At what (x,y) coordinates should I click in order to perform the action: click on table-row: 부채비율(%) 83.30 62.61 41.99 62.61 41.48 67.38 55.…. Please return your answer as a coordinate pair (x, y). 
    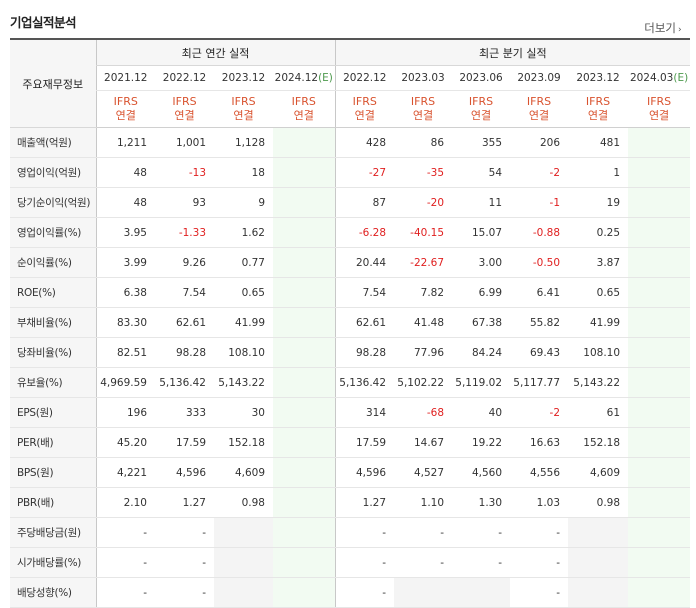
    Looking at the image, I should click on (350, 322).